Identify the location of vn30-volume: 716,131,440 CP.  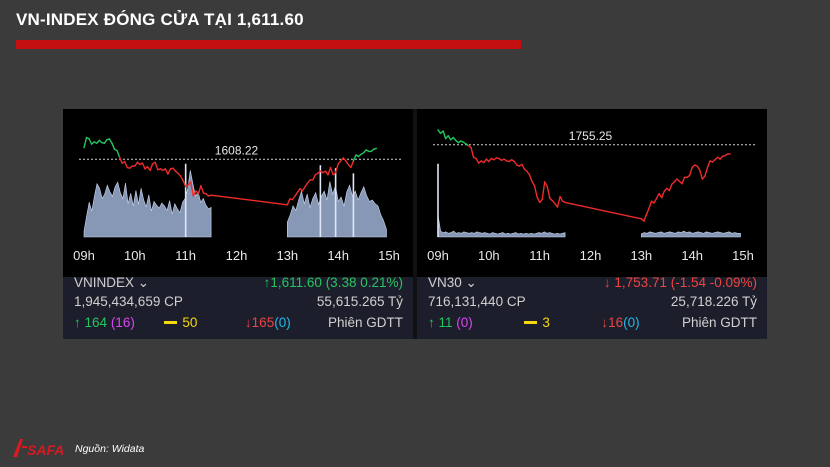
(477, 301).